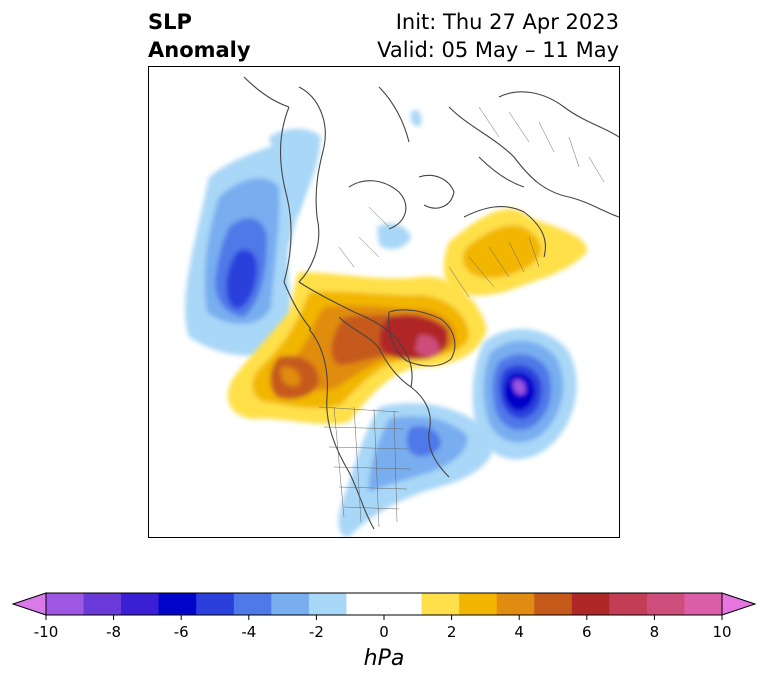 The image size is (768, 684). Describe the element at coordinates (739, 604) in the screenshot. I see `colorbar-over-arrow` at that location.